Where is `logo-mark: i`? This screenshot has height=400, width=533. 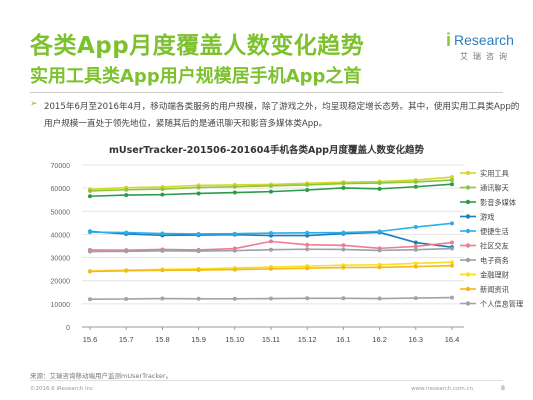
logo-mark: i is located at coordinates (449, 40).